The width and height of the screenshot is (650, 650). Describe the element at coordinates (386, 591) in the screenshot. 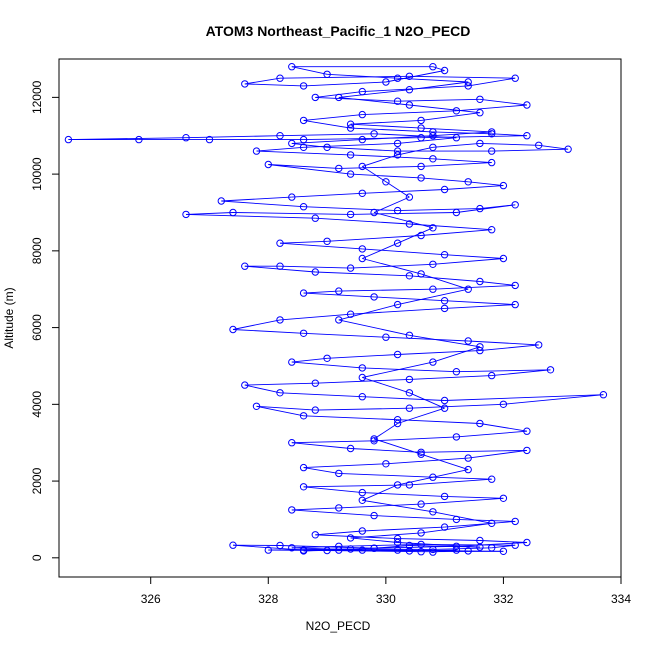

I see `x-axis: 326 328 330 332 334` at that location.